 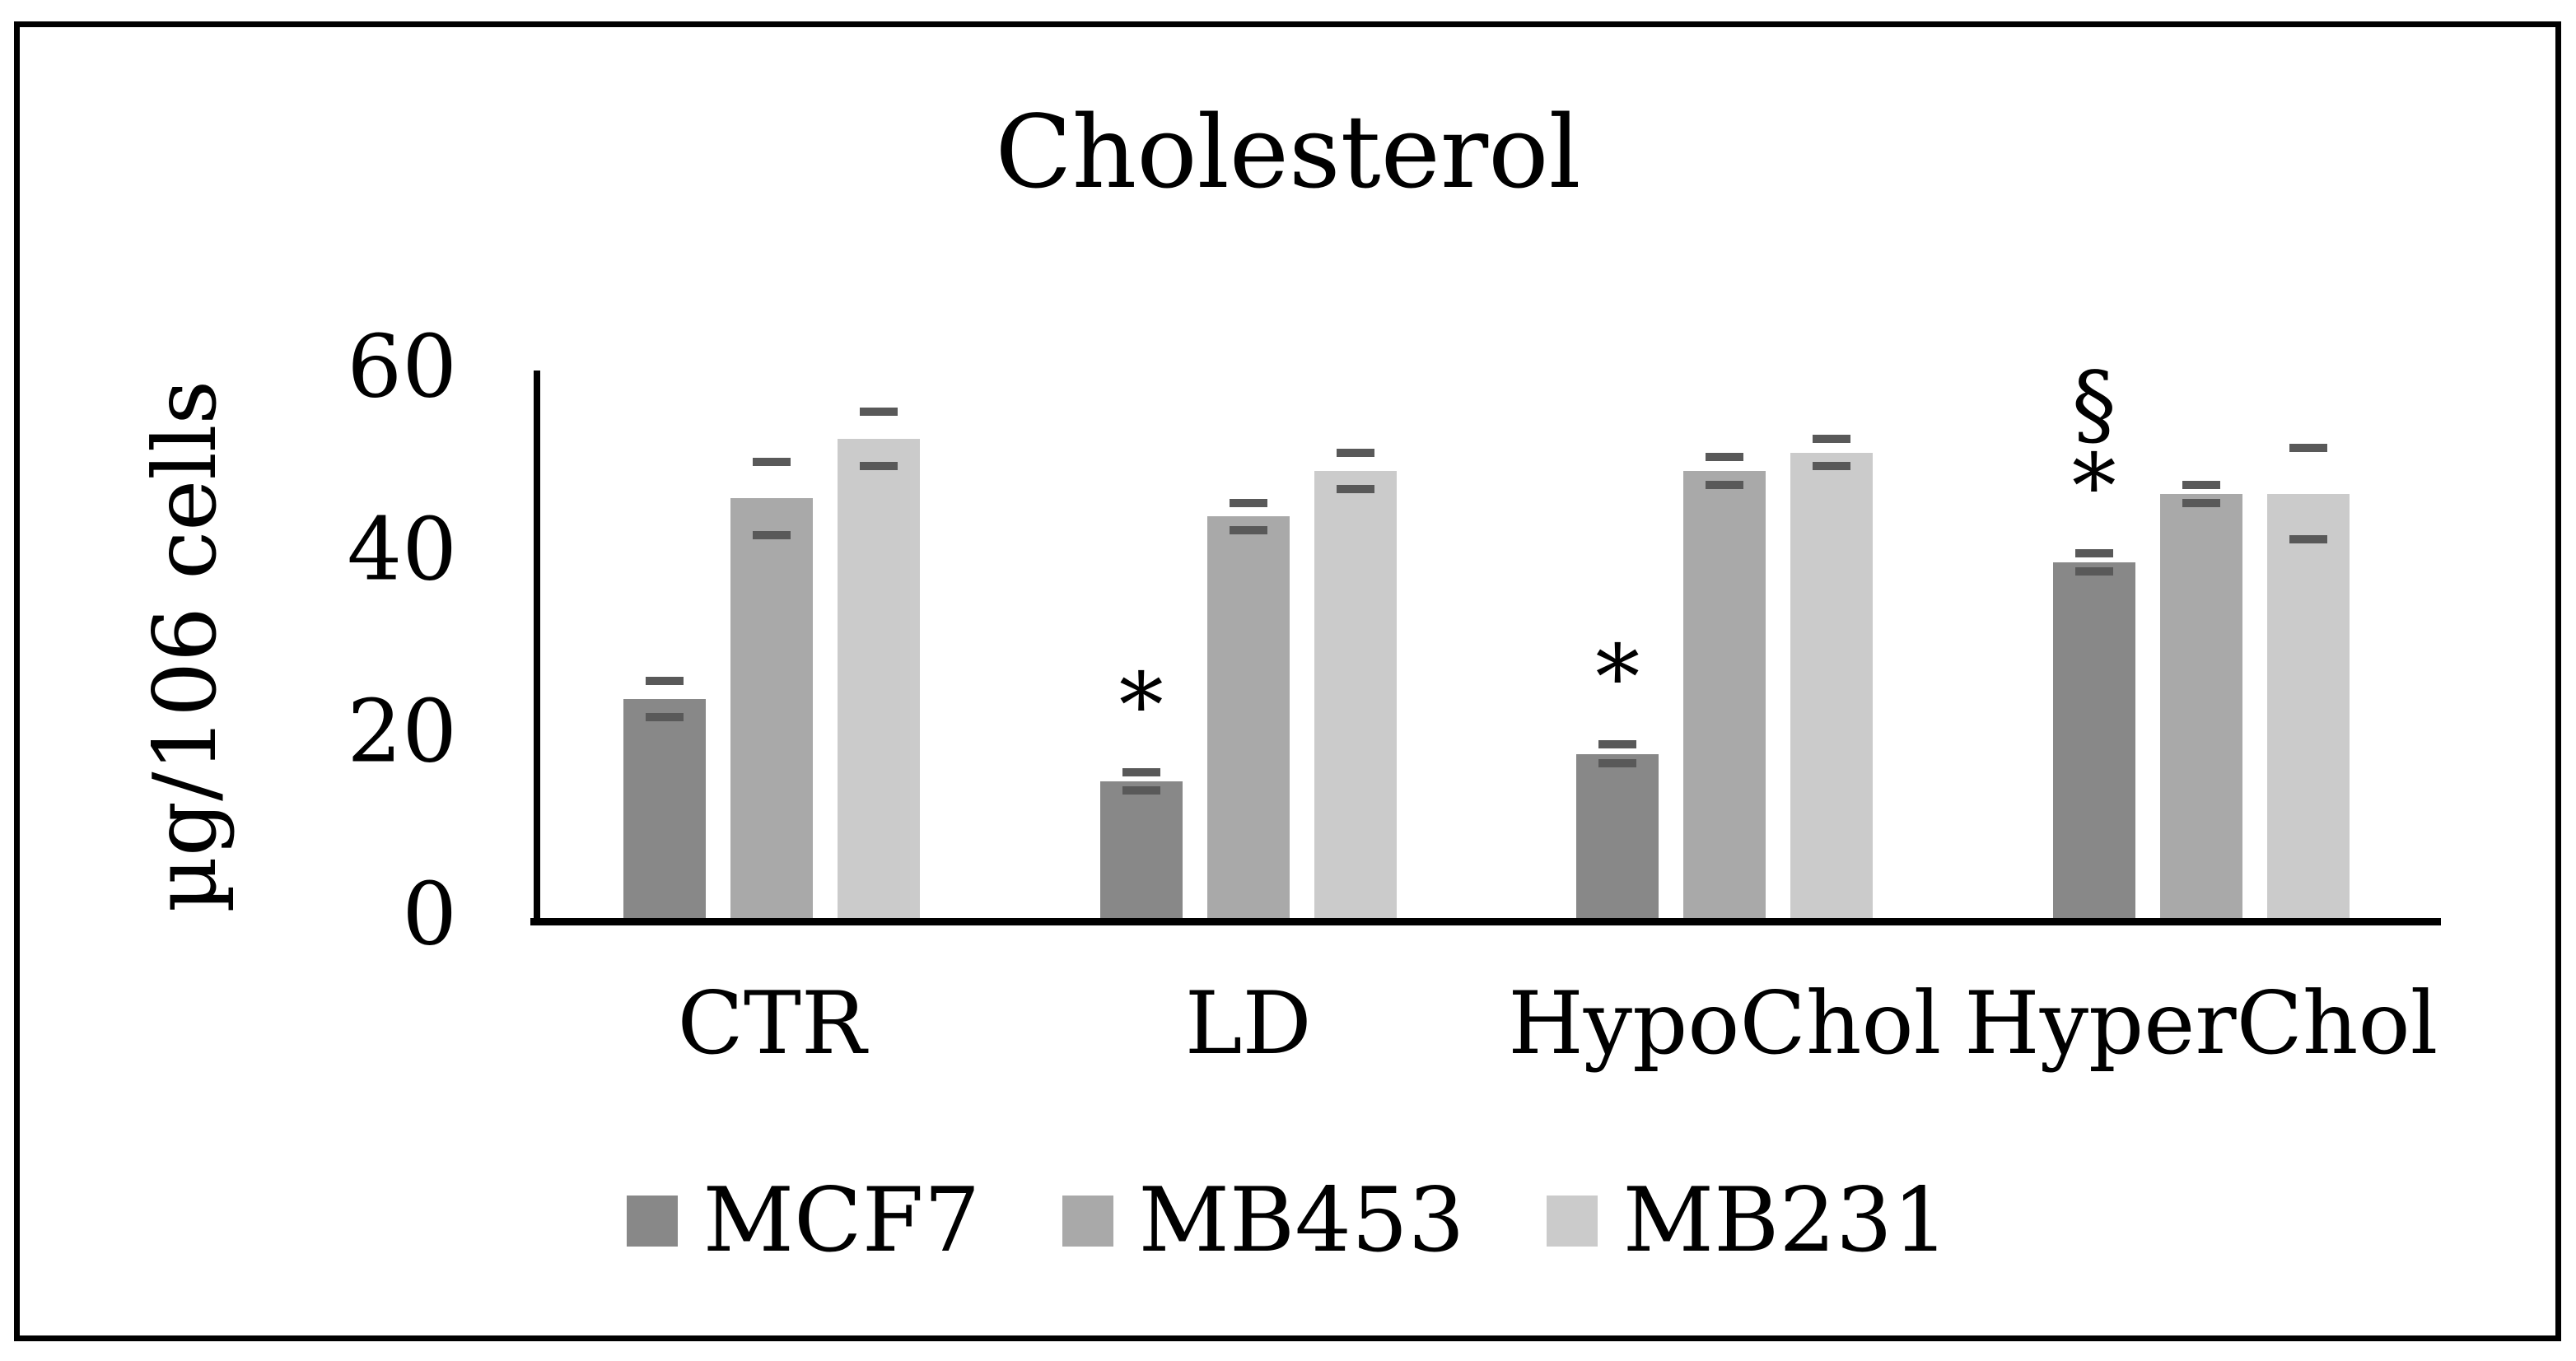 What do you see at coordinates (2308, 448) in the screenshot?
I see `error-cap-high-MB231-HyperChol` at bounding box center [2308, 448].